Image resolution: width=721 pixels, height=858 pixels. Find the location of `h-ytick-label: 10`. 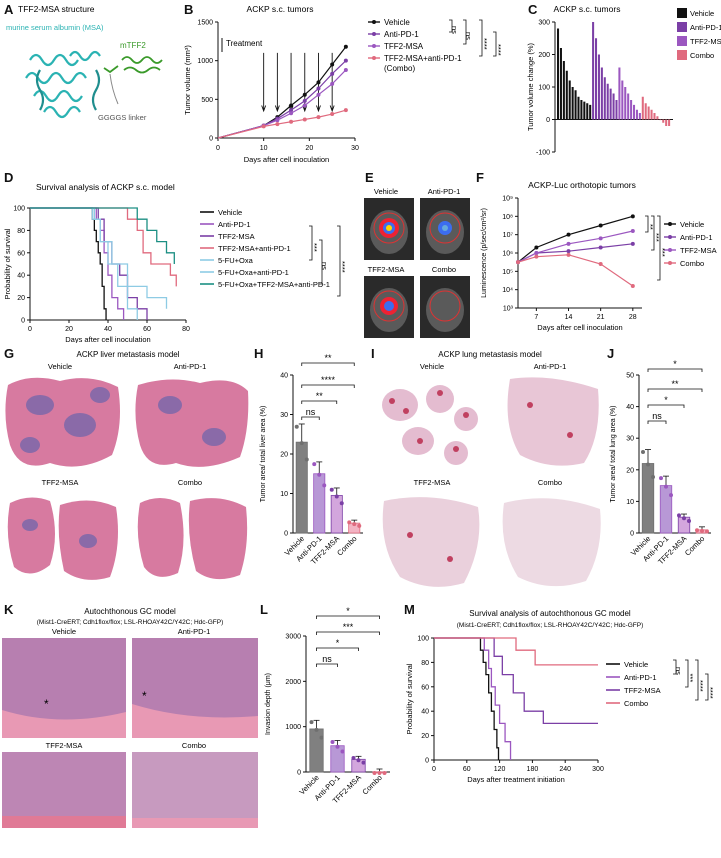

h-ytick-label: 10 is located at coordinates (284, 494).